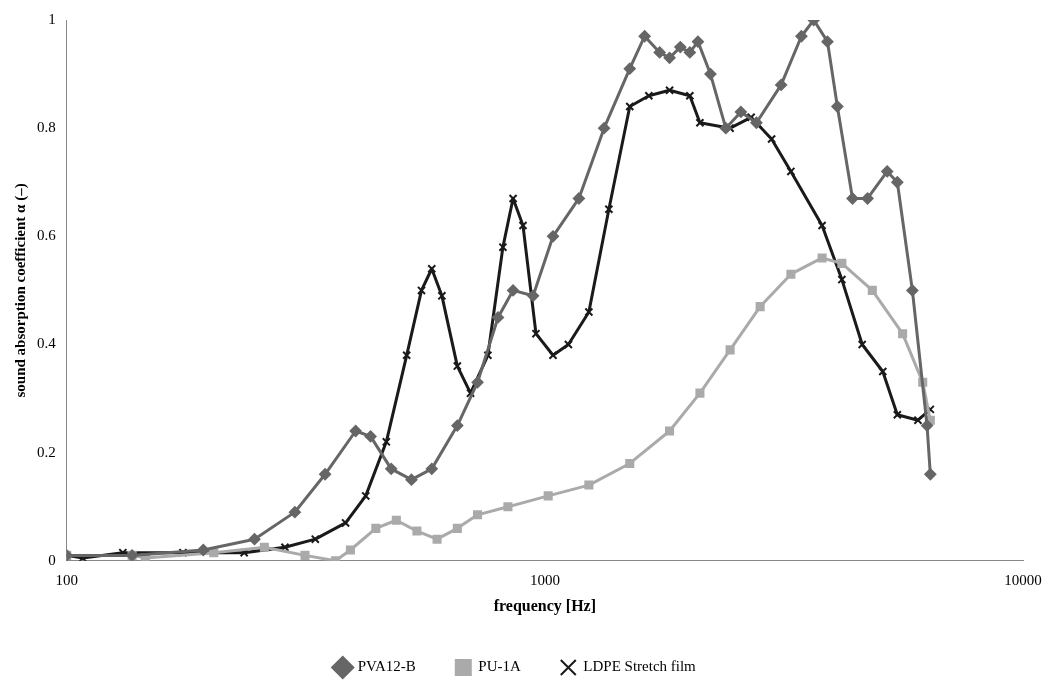 The width and height of the screenshot is (1058, 695). Describe the element at coordinates (499, 666) in the screenshot. I see `legend-label: PU-1A` at that location.